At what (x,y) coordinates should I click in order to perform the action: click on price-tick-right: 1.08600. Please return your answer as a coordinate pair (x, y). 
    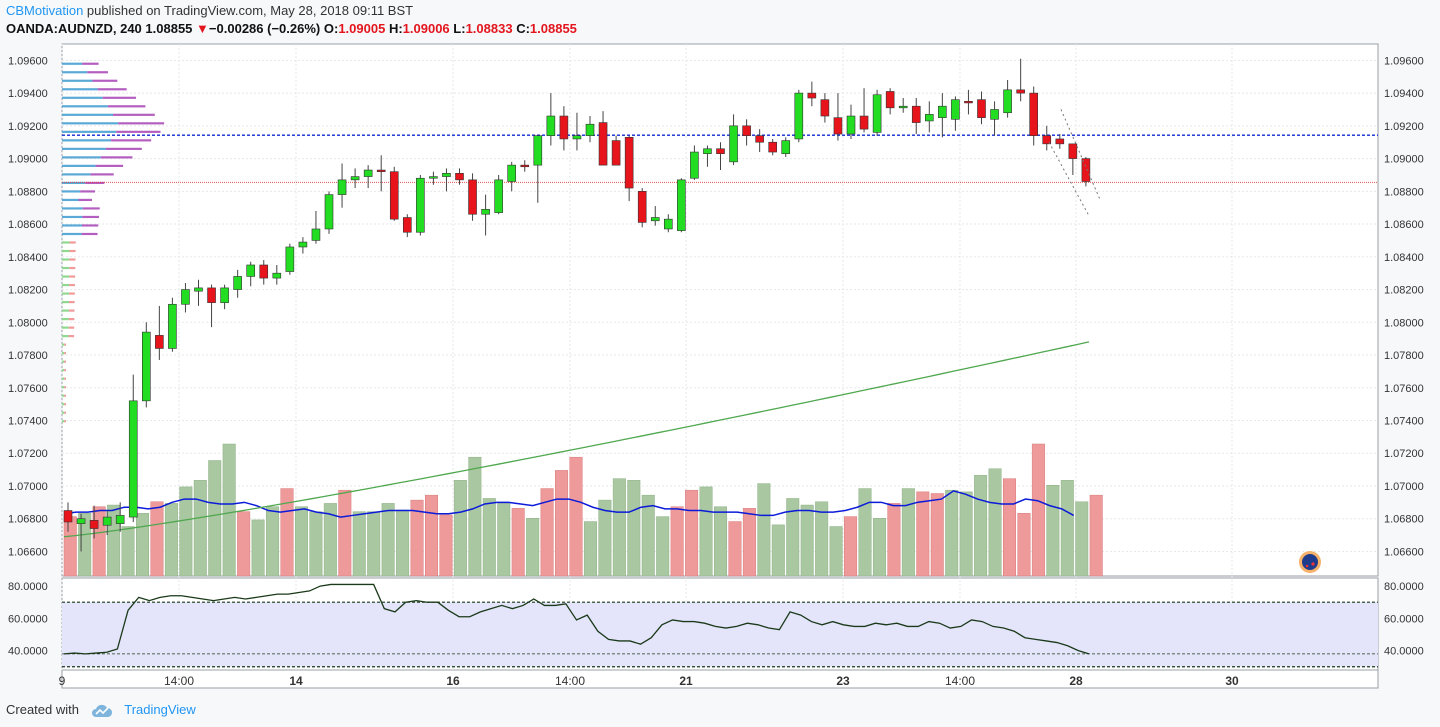
    Looking at the image, I should click on (1404, 225).